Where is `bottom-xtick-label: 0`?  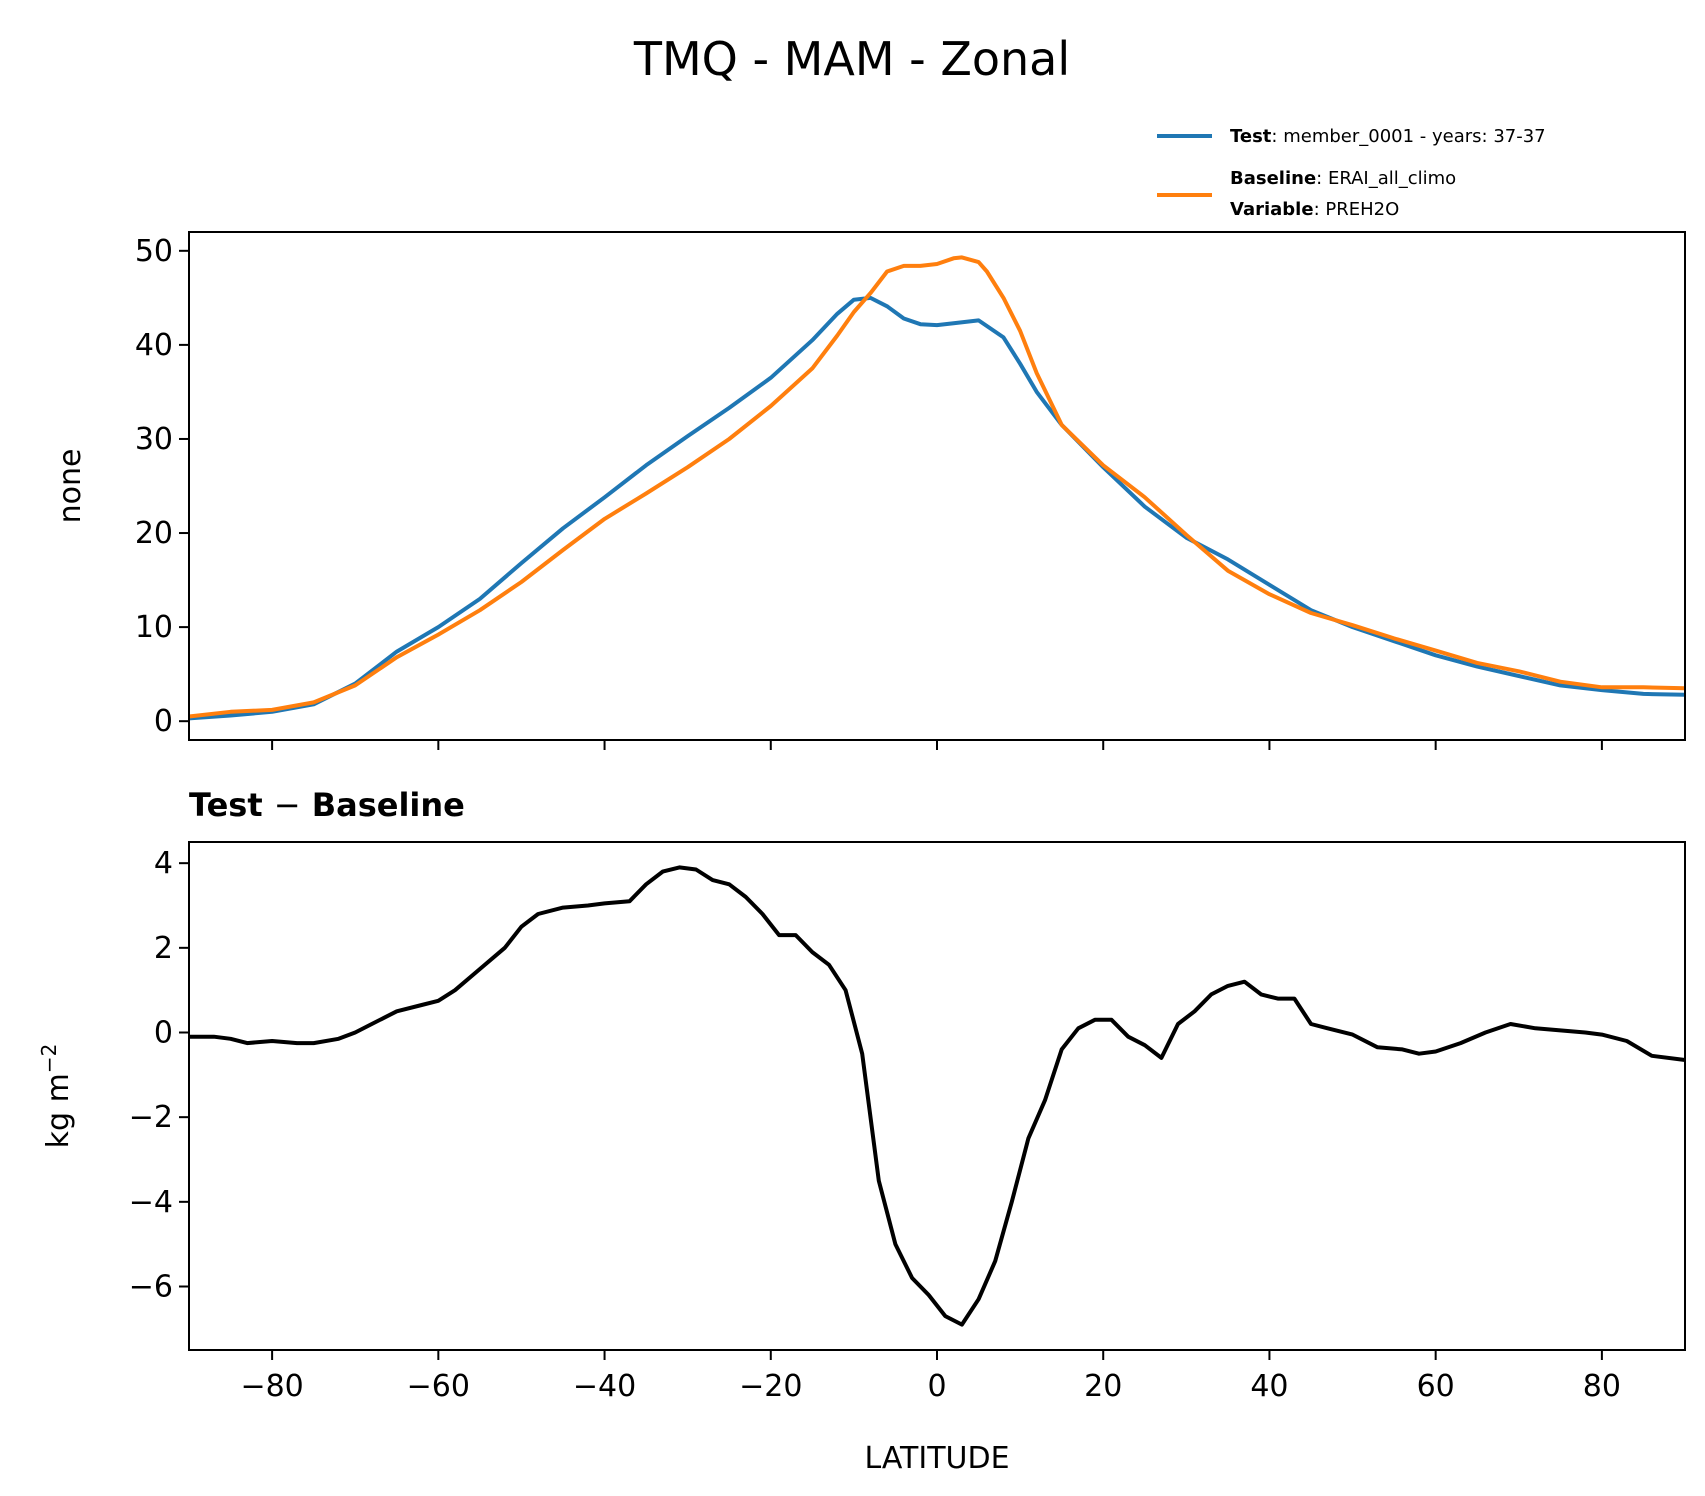
bottom-xtick-label: 0 is located at coordinates (936, 1386).